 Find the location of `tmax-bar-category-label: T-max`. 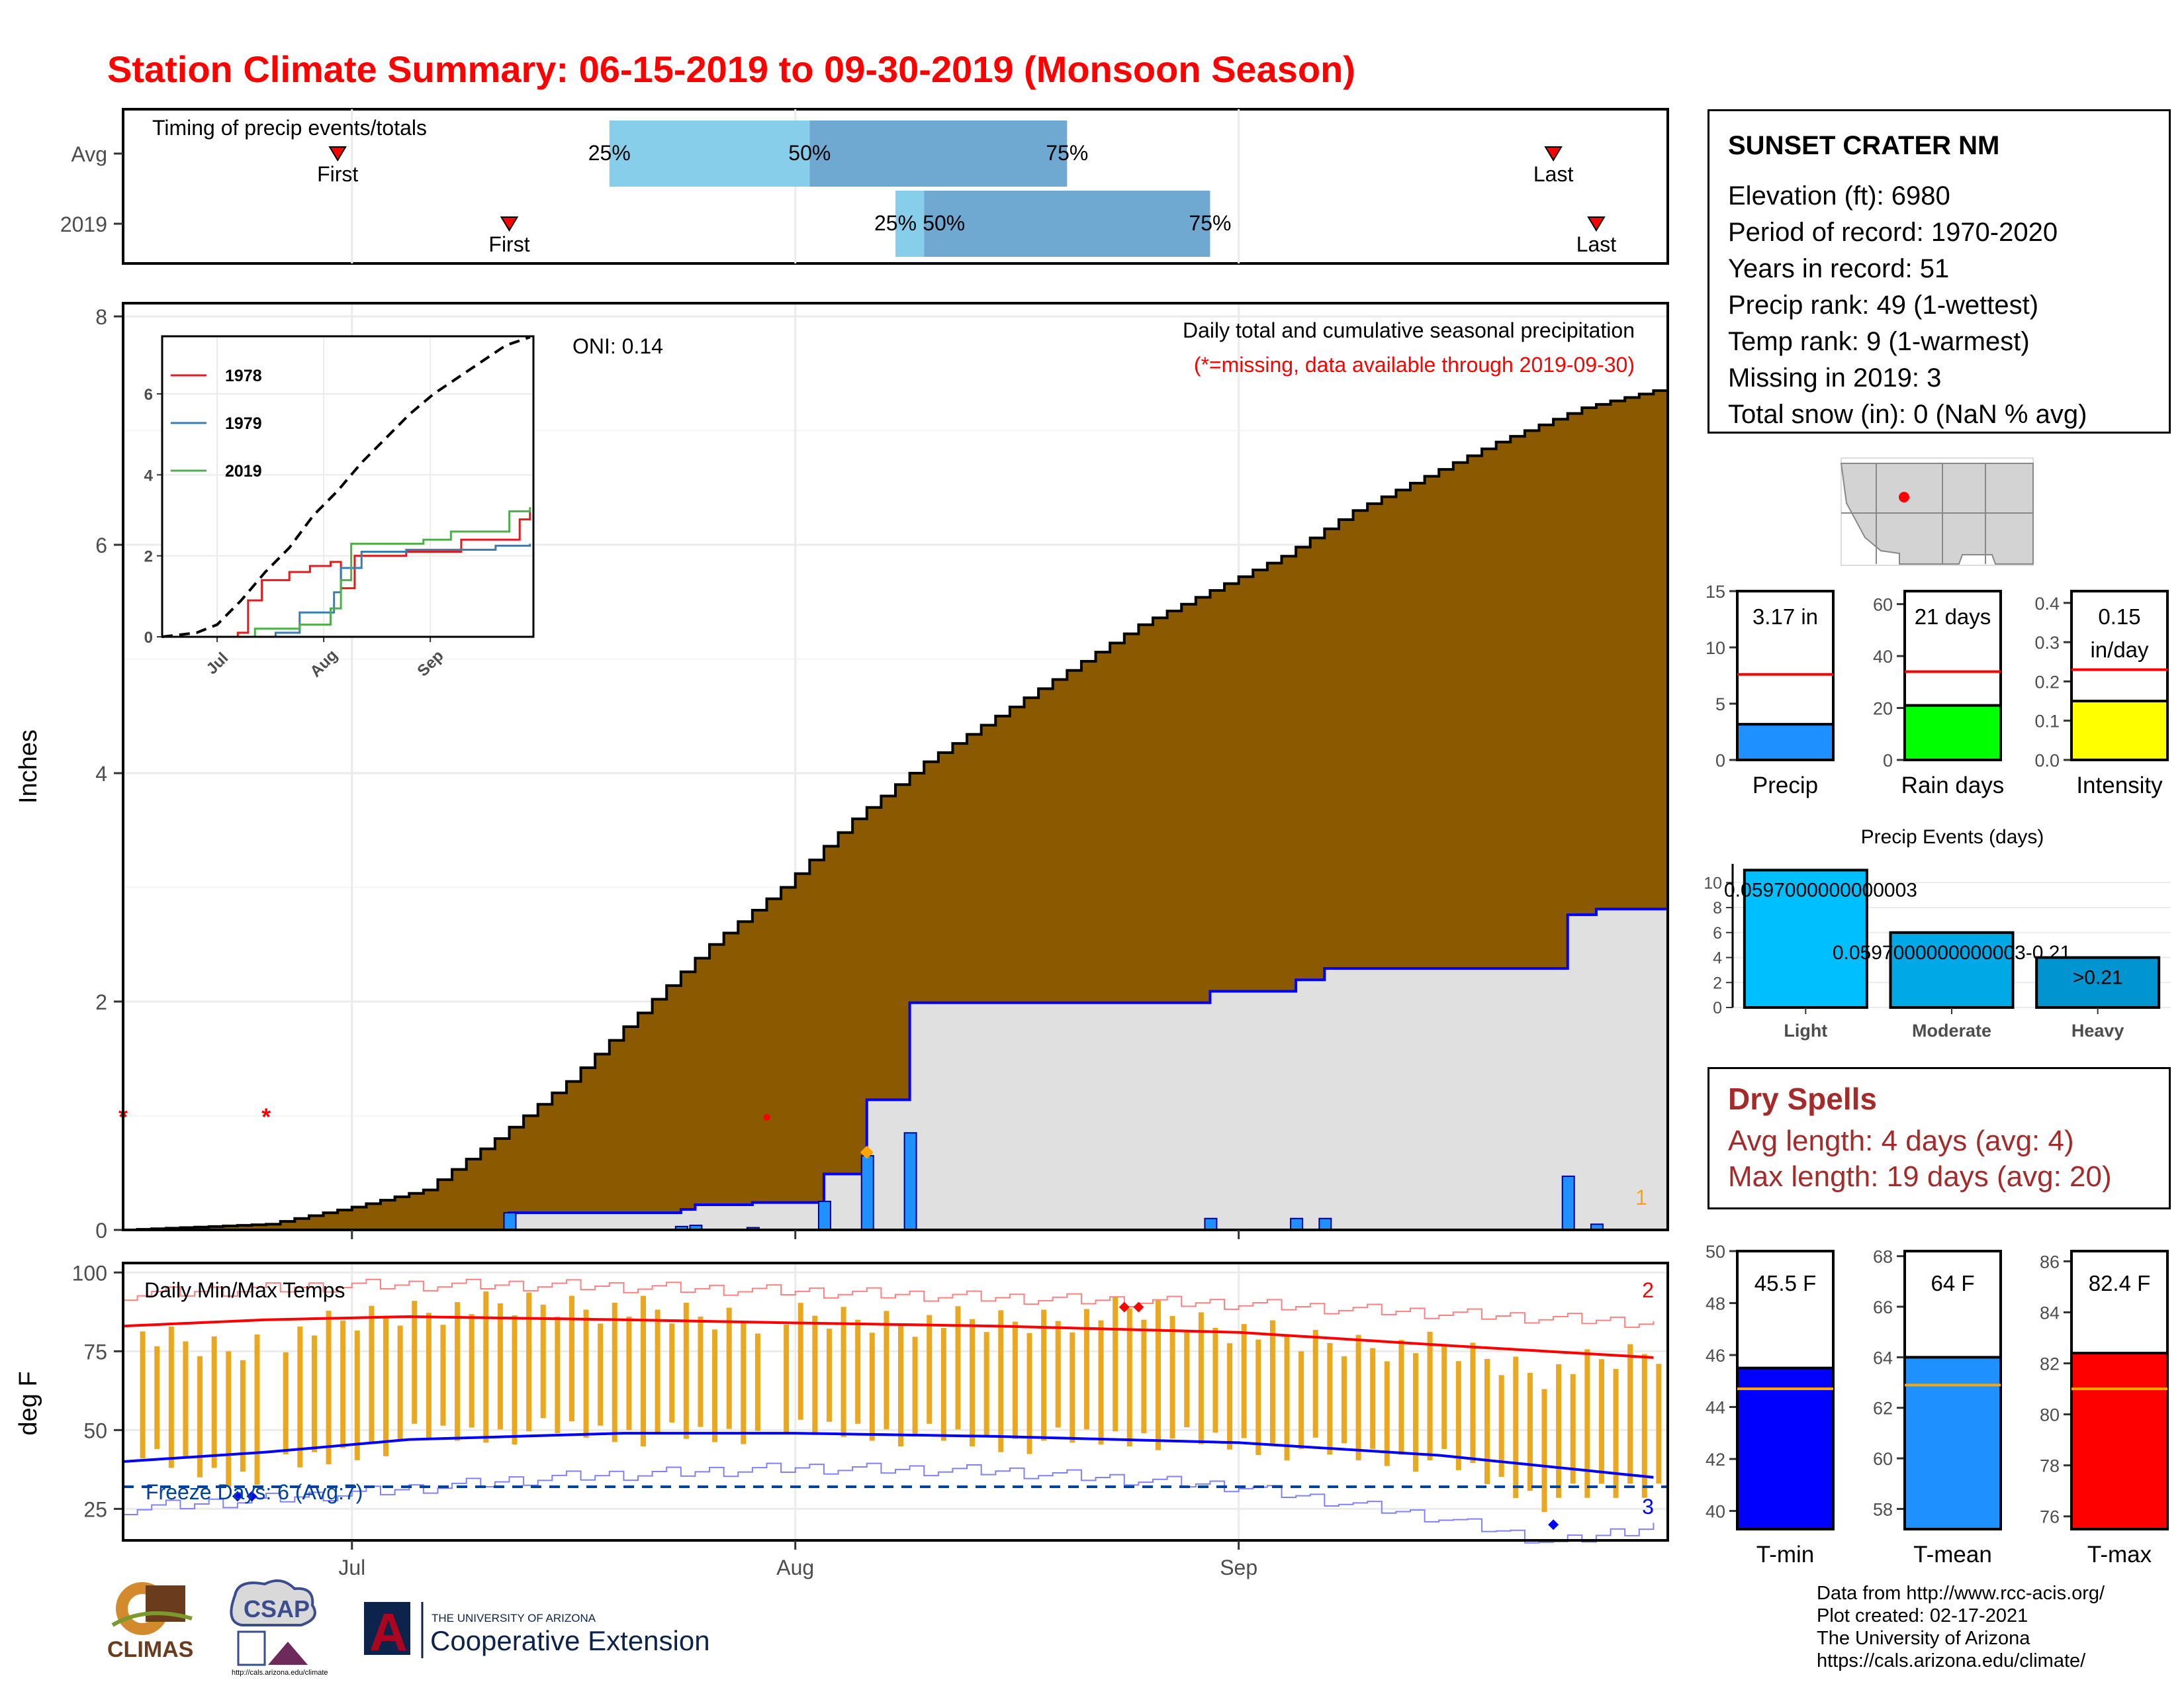

tmax-bar-category-label: T-max is located at coordinates (2119, 1555).